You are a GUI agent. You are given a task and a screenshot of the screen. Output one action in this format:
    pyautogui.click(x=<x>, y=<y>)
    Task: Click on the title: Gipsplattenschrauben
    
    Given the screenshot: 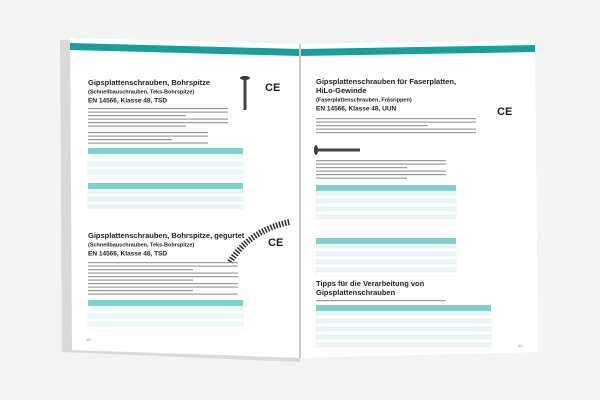 What is the action you would take?
    pyautogui.click(x=356, y=292)
    